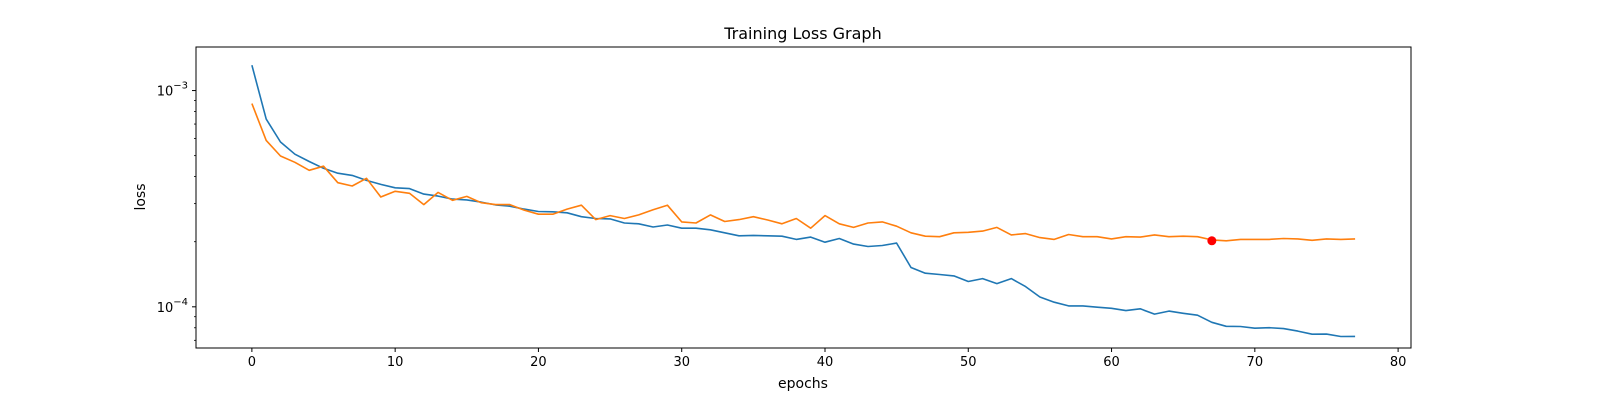 This screenshot has width=1600, height=400. Describe the element at coordinates (1212, 241) in the screenshot. I see `best-epoch-marker` at that location.